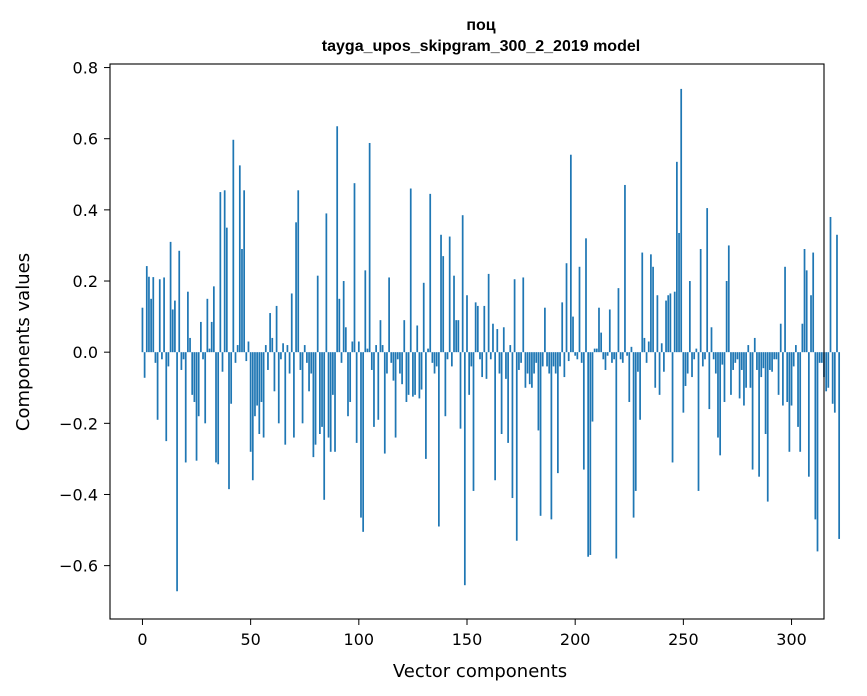 This screenshot has width=867, height=696. What do you see at coordinates (78, 423) in the screenshot?
I see `y-tick-label: −0.2` at bounding box center [78, 423].